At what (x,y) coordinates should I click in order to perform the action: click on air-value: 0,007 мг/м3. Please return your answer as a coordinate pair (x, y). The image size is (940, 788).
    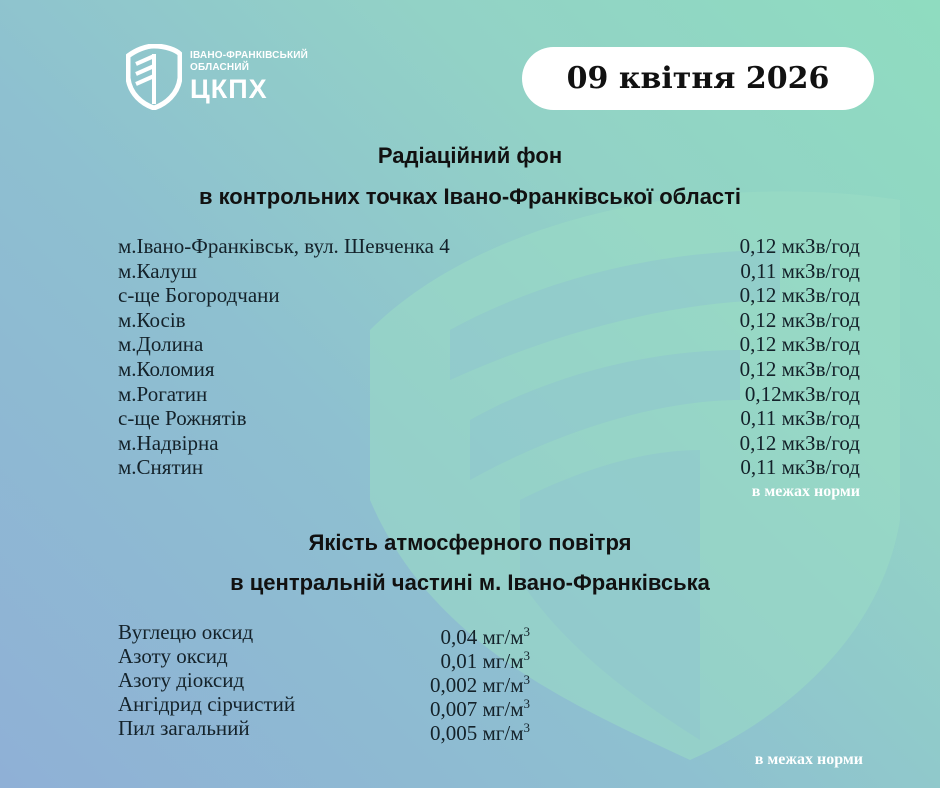
    Looking at the image, I should click on (480, 706).